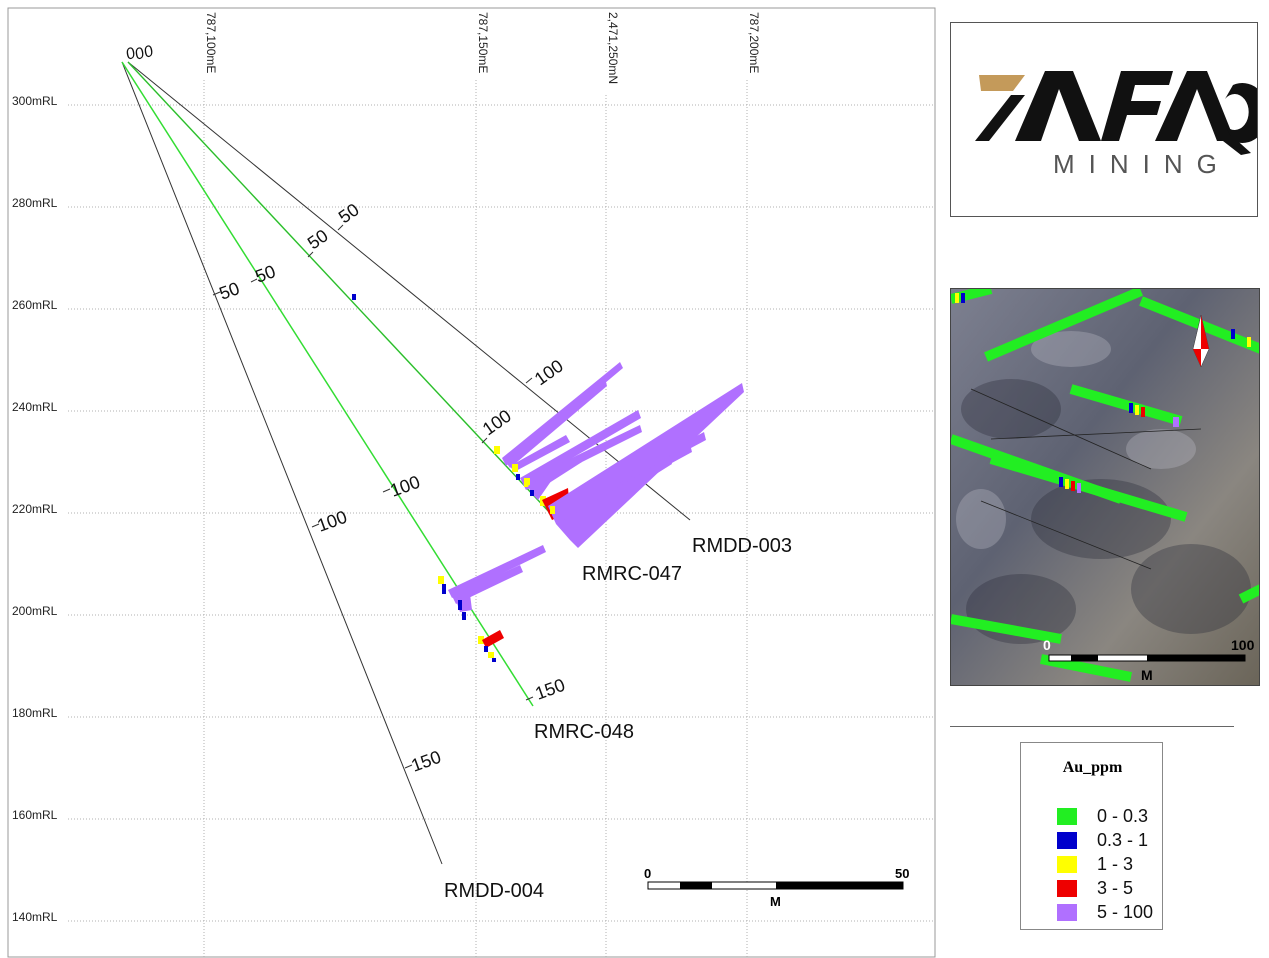 This screenshot has height=958, width=1269. Describe the element at coordinates (1123, 816) in the screenshot. I see `legend-label: 0 - 0.3` at that location.